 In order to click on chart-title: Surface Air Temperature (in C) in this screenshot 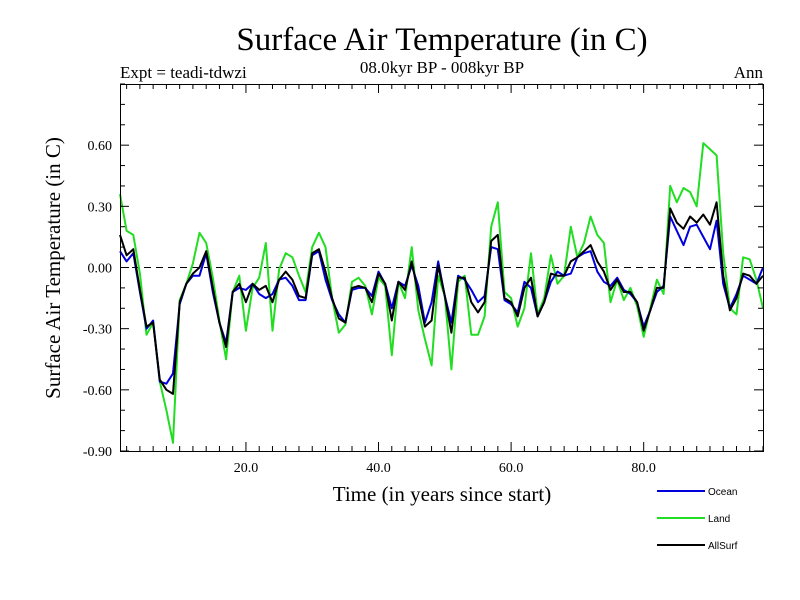, I will do `click(441, 40)`.